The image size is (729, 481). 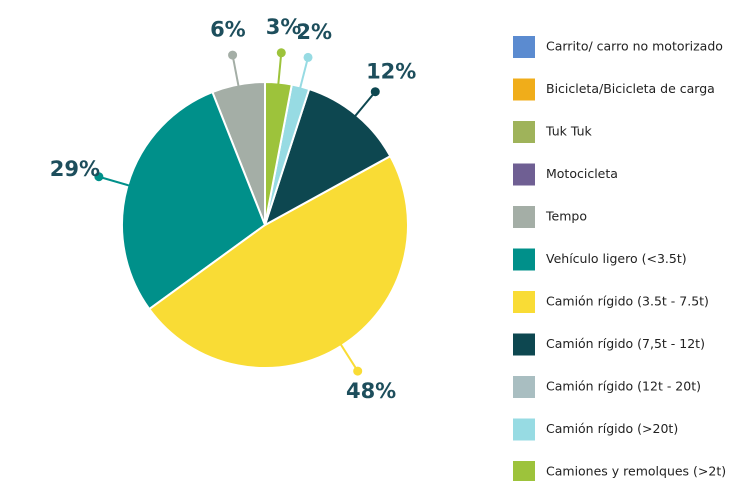 I want to click on value-label: 2%, so click(x=314, y=32).